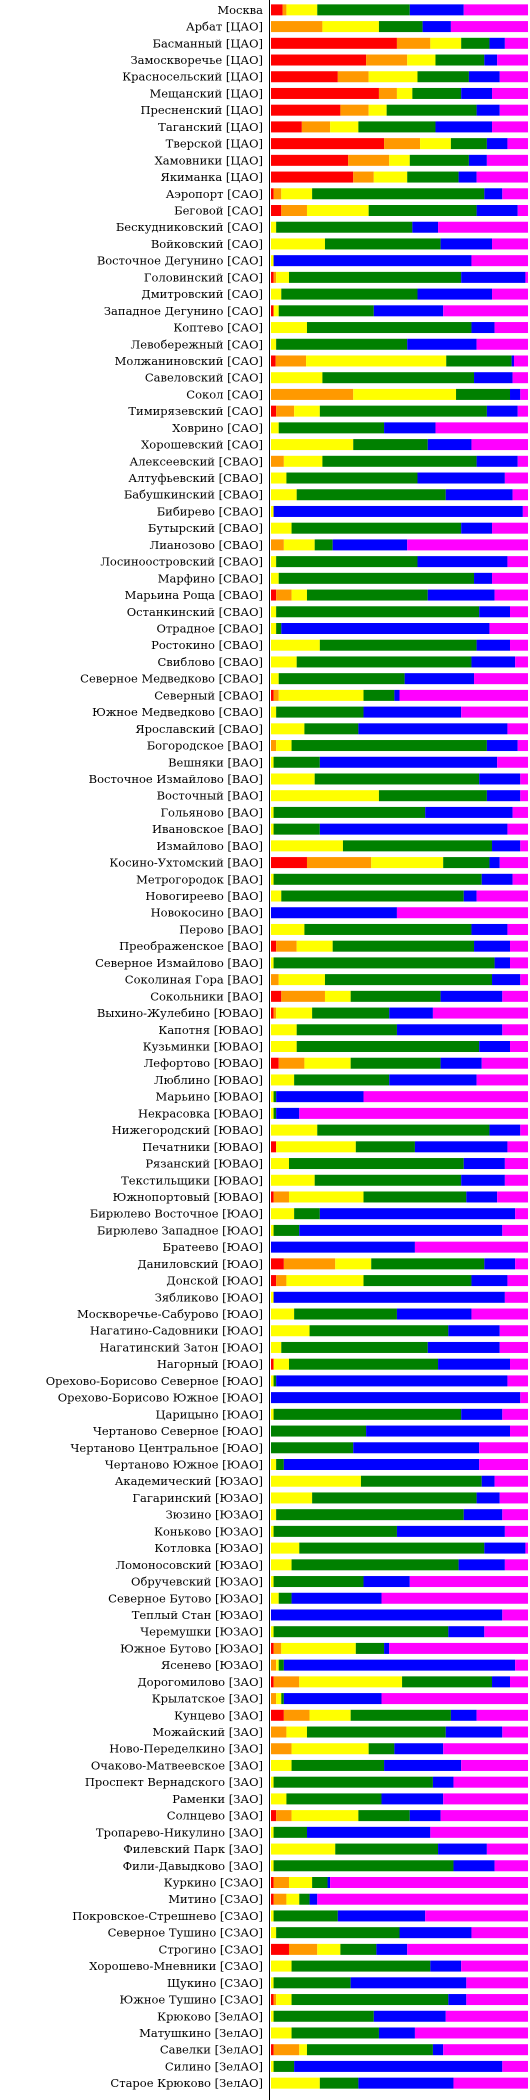  I want to click on category-label: Печатники [ЮВАО], so click(202, 1147).